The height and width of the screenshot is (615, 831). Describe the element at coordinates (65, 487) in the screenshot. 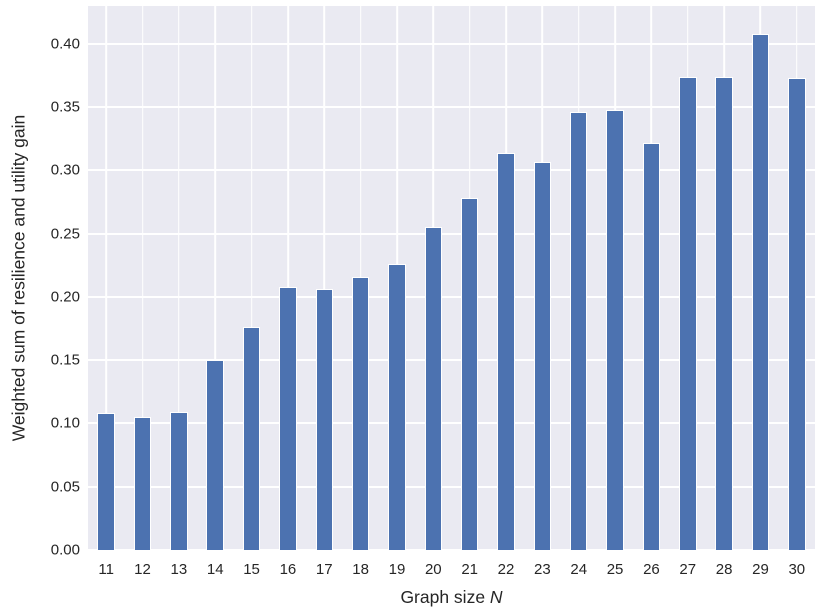

I see `y-tick-label: 0.05` at that location.